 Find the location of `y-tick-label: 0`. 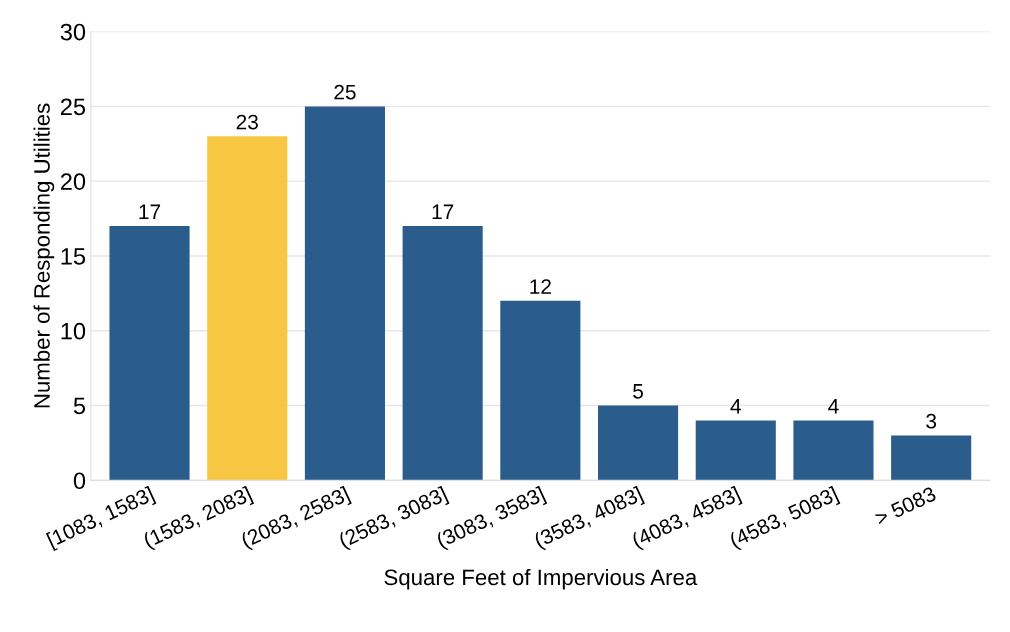

y-tick-label: 0 is located at coordinates (79, 481).